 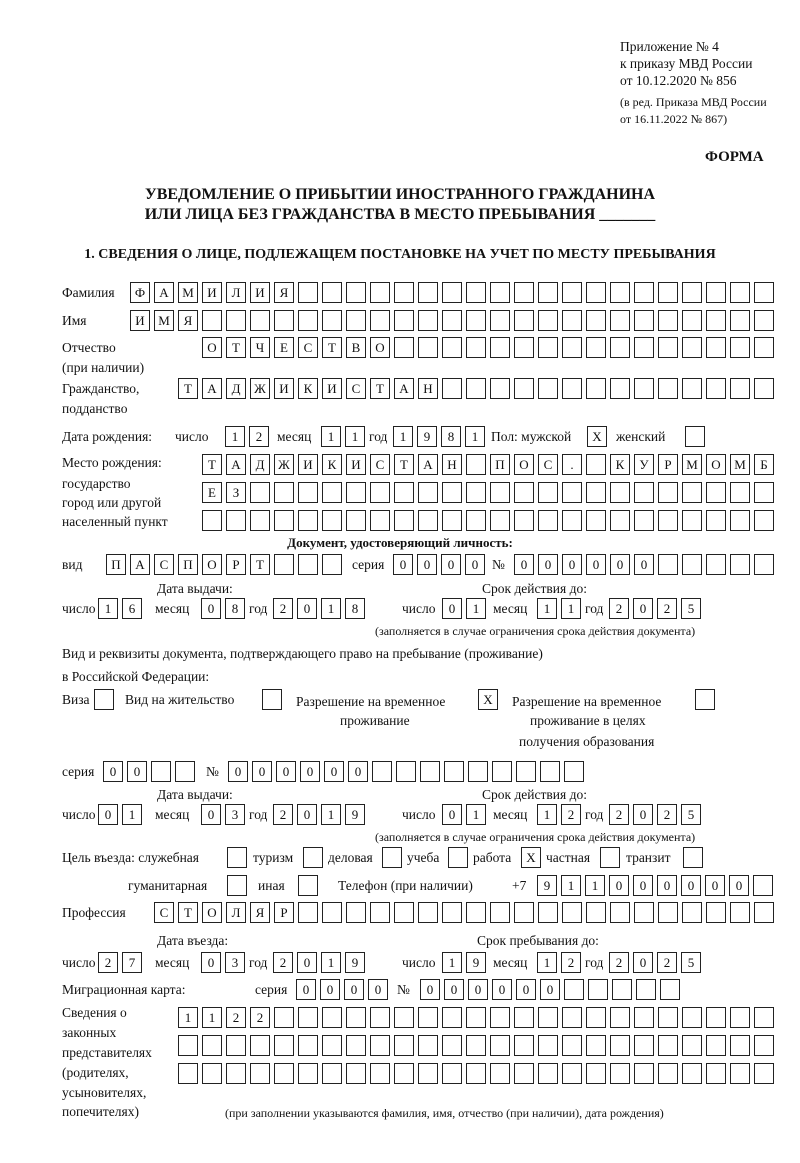 What do you see at coordinates (284, 464) in the screenshot?
I see `char-cell: Ж` at bounding box center [284, 464].